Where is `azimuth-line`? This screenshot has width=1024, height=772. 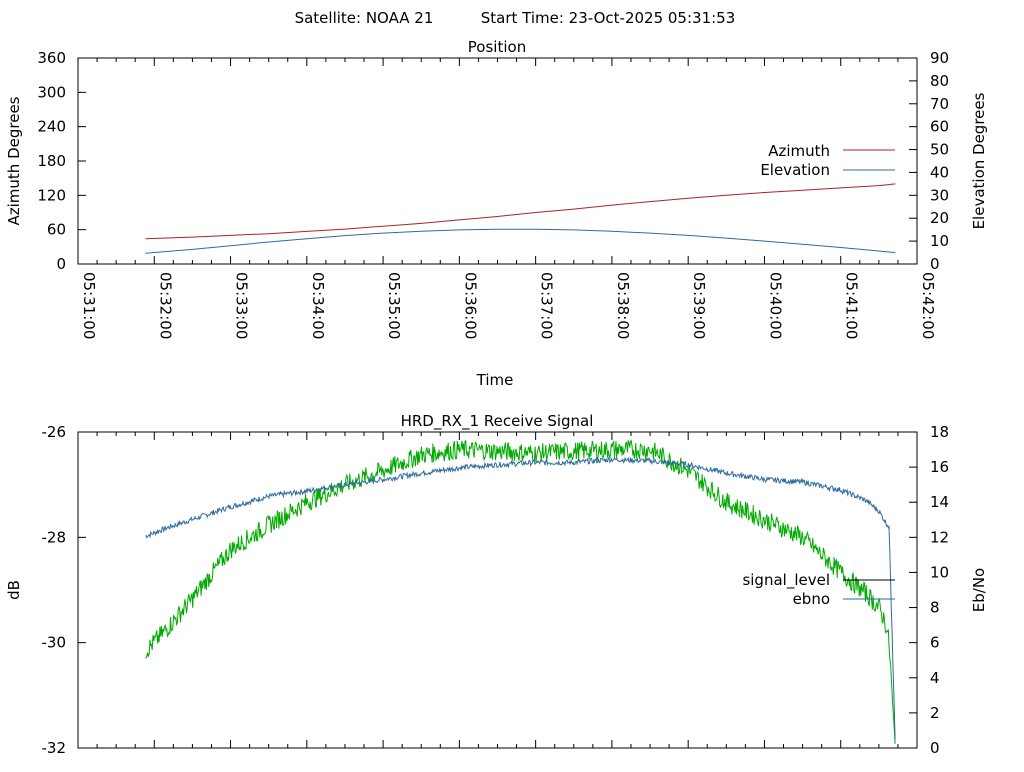
azimuth-line is located at coordinates (520, 211).